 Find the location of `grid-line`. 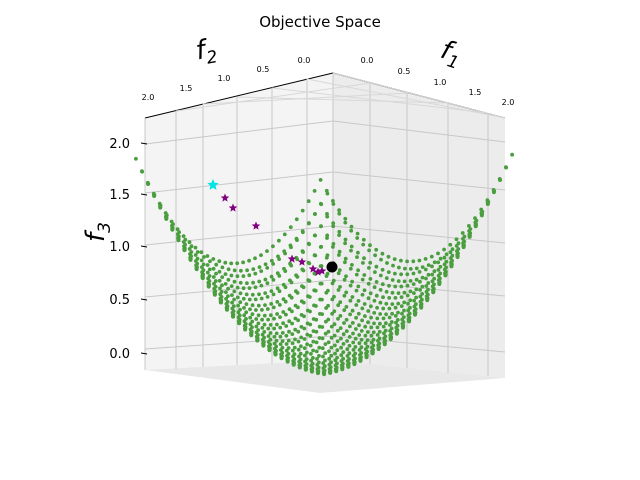

grid-line is located at coordinates (406, 98).